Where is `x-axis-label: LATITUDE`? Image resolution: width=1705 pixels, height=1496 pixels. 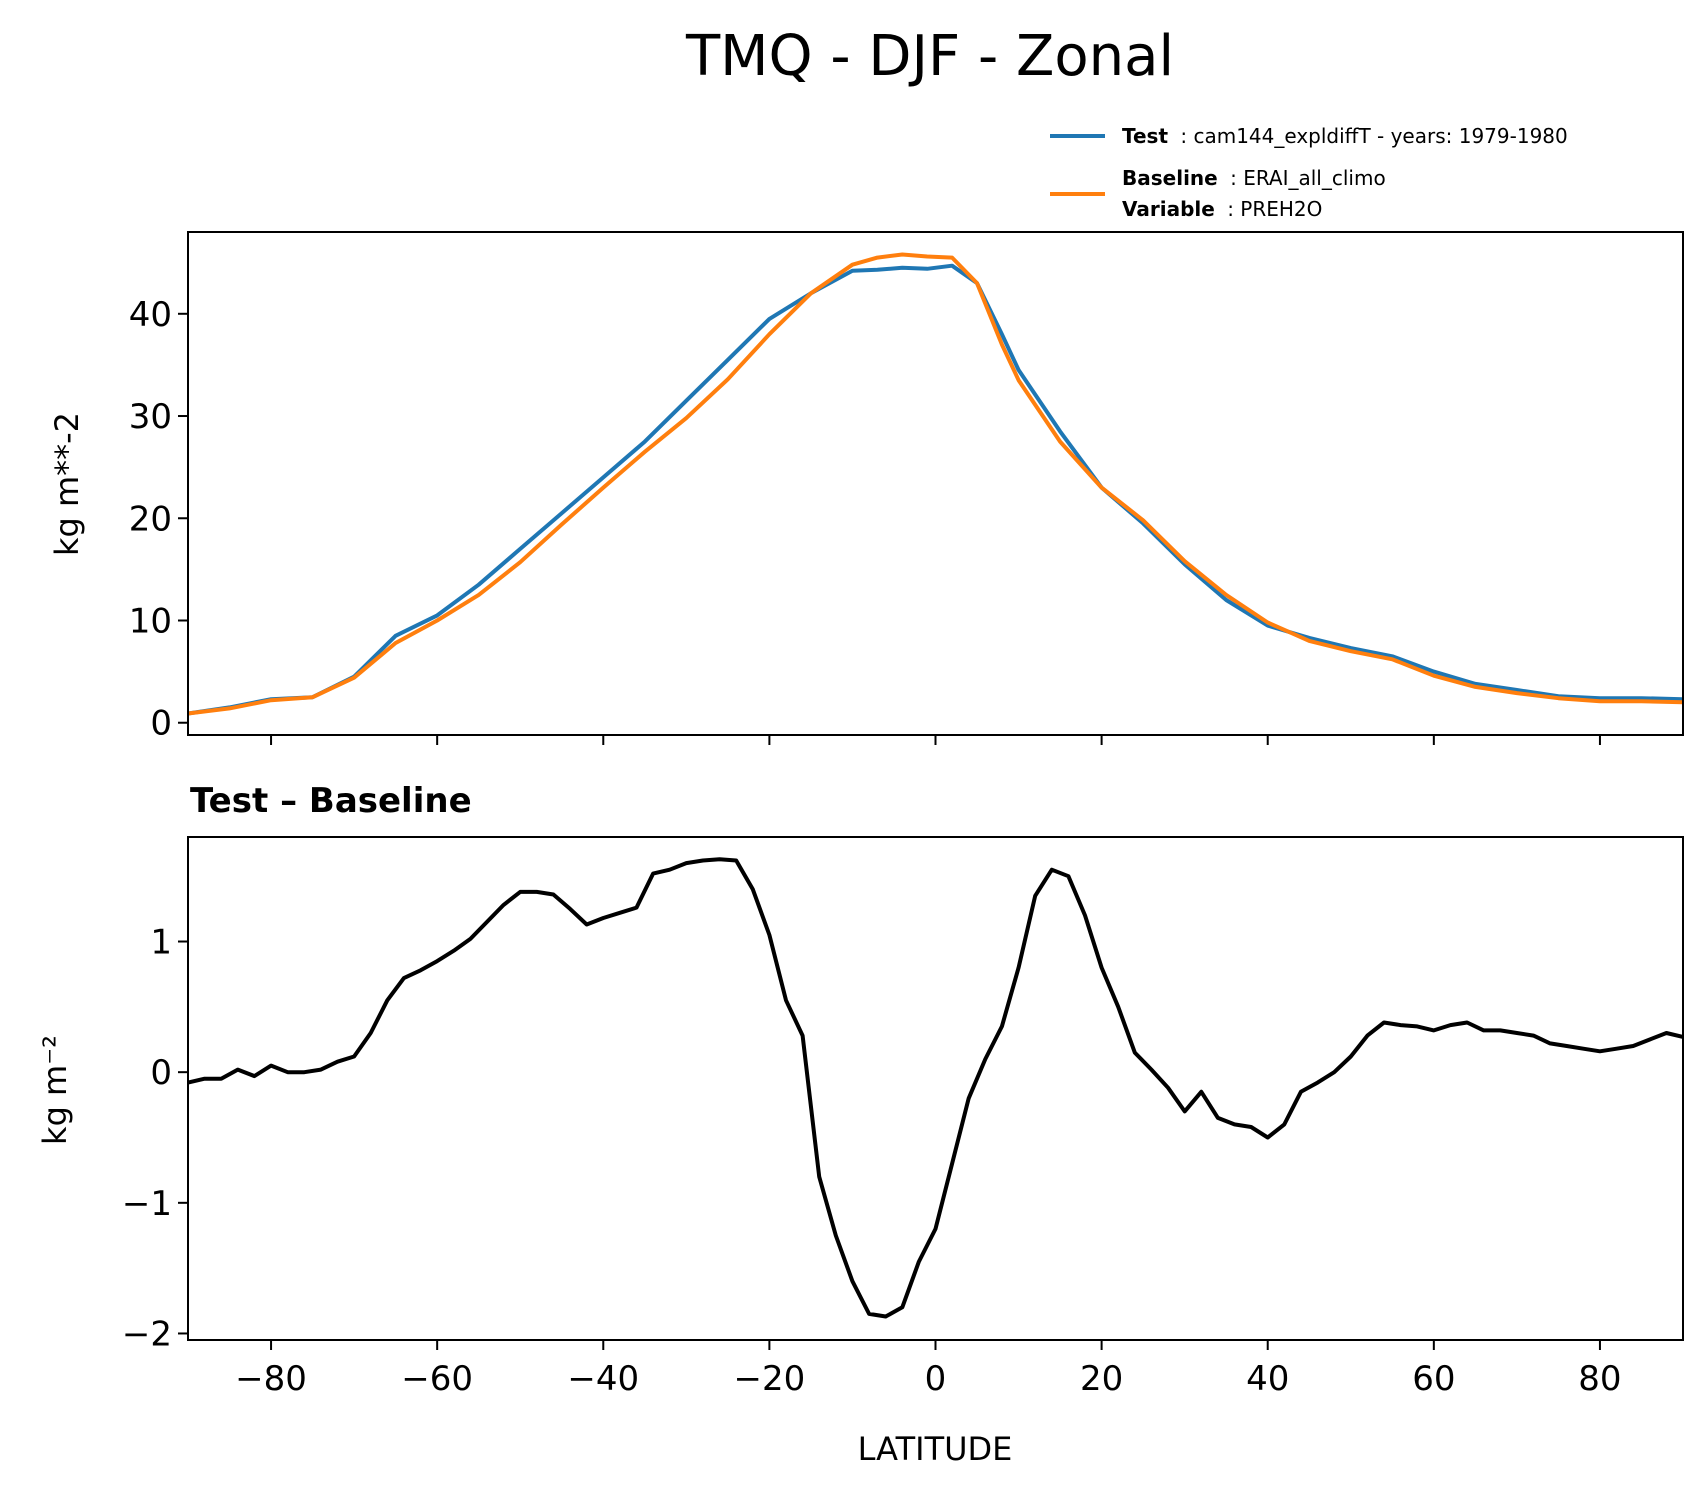
x-axis-label: LATITUDE is located at coordinates (935, 1449).